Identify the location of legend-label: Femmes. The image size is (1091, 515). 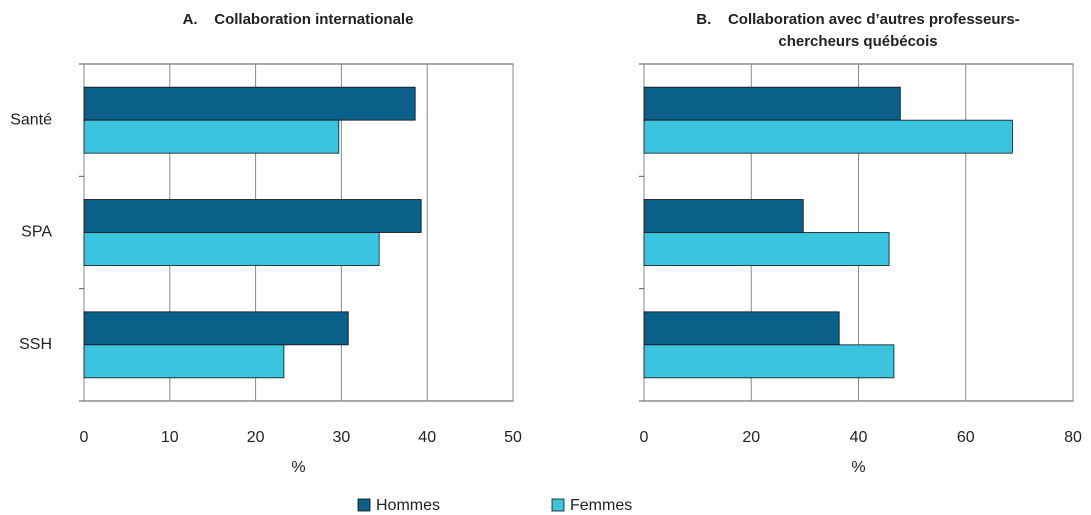
(601, 505).